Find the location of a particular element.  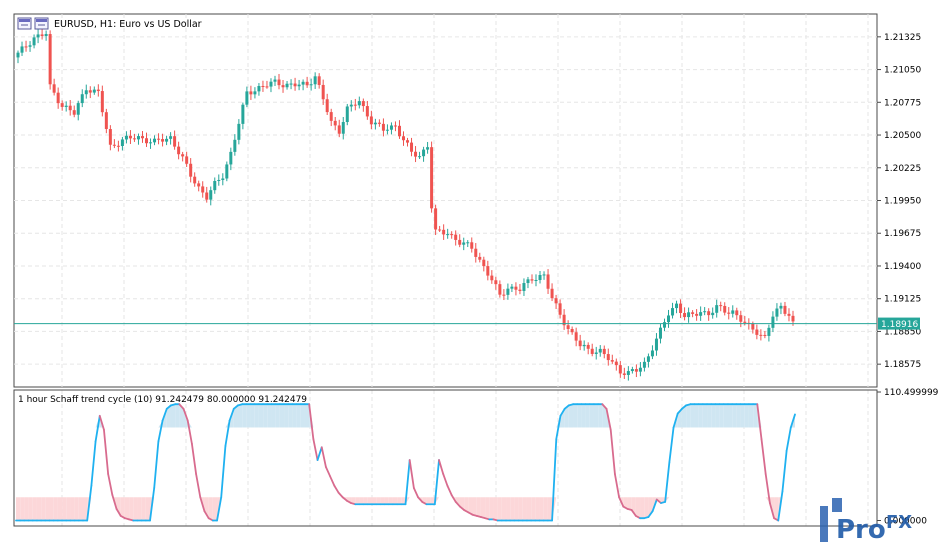

period-icon is located at coordinates (41, 23).